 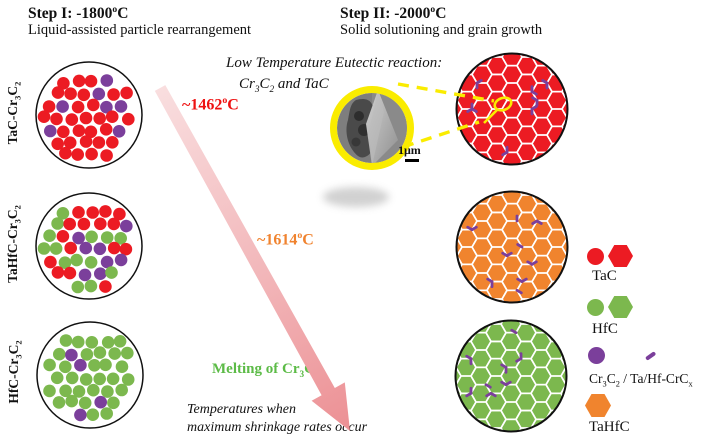 I want to click on grain-circle-hfc-cr3c2, so click(x=511, y=376).